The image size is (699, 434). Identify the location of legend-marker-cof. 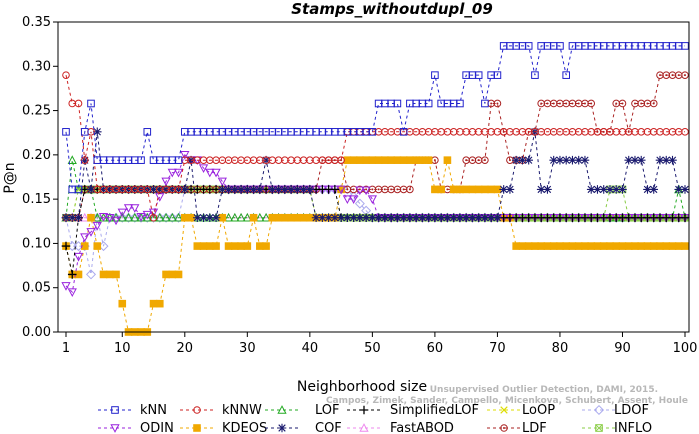
(282, 428).